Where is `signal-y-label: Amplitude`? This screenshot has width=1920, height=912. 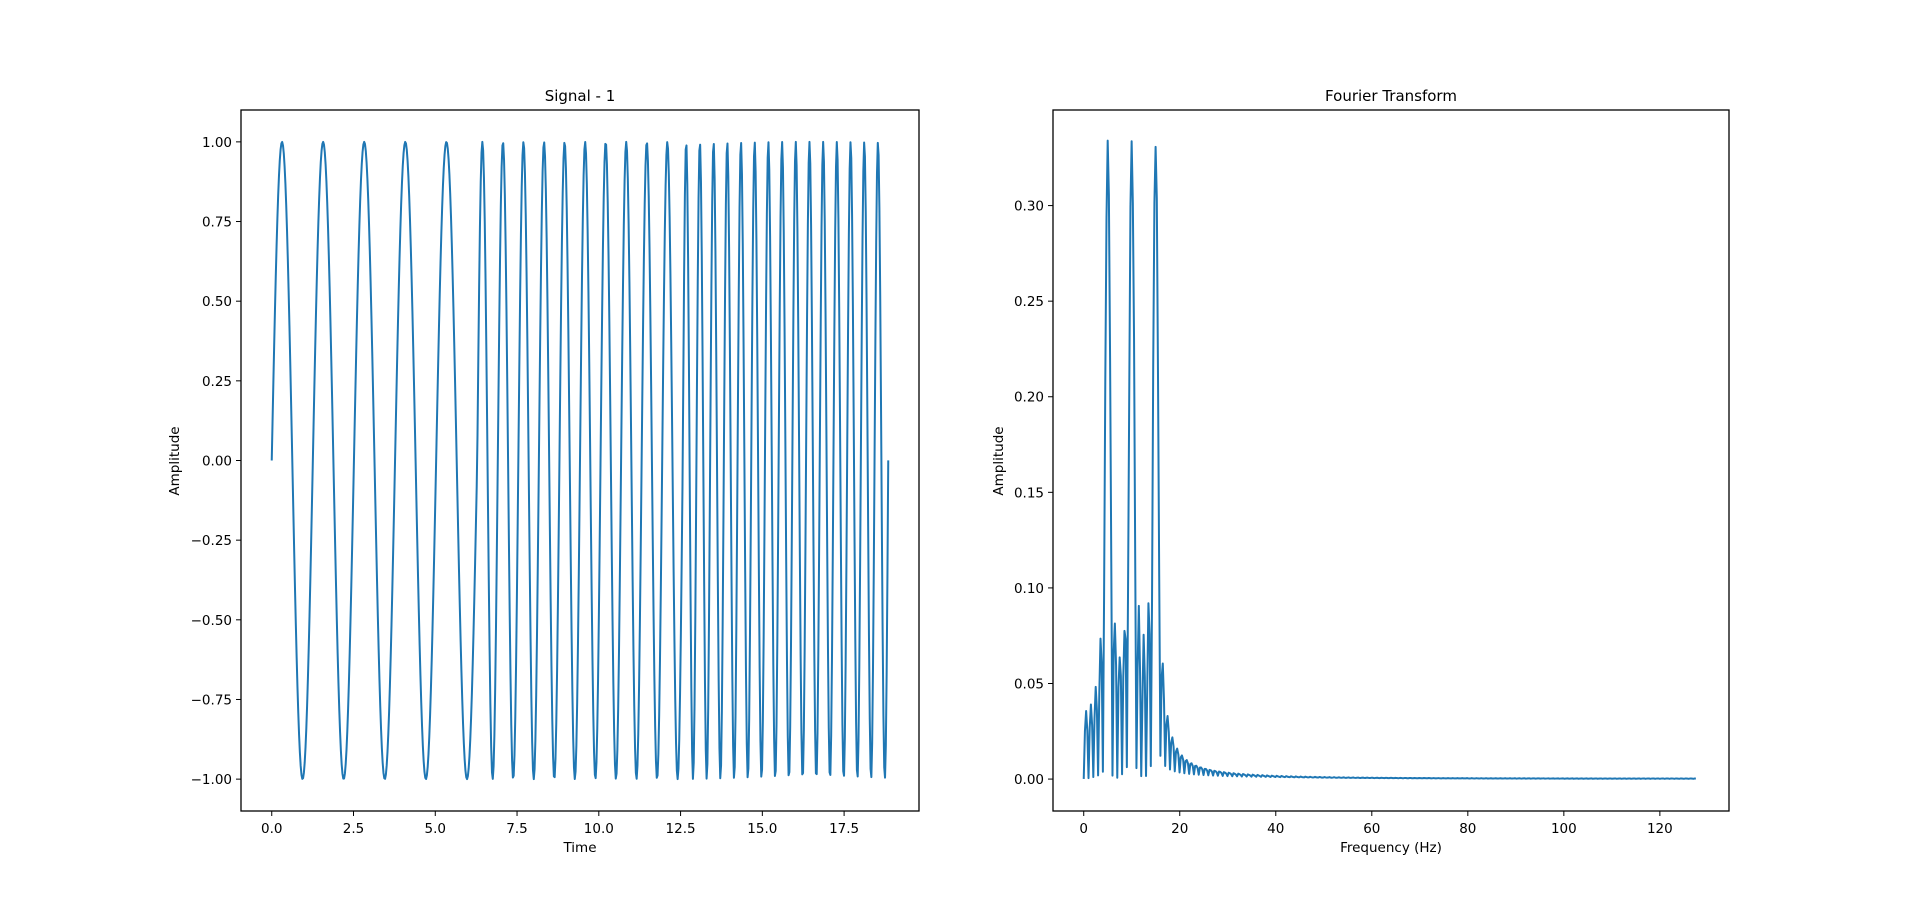 signal-y-label: Amplitude is located at coordinates (175, 460).